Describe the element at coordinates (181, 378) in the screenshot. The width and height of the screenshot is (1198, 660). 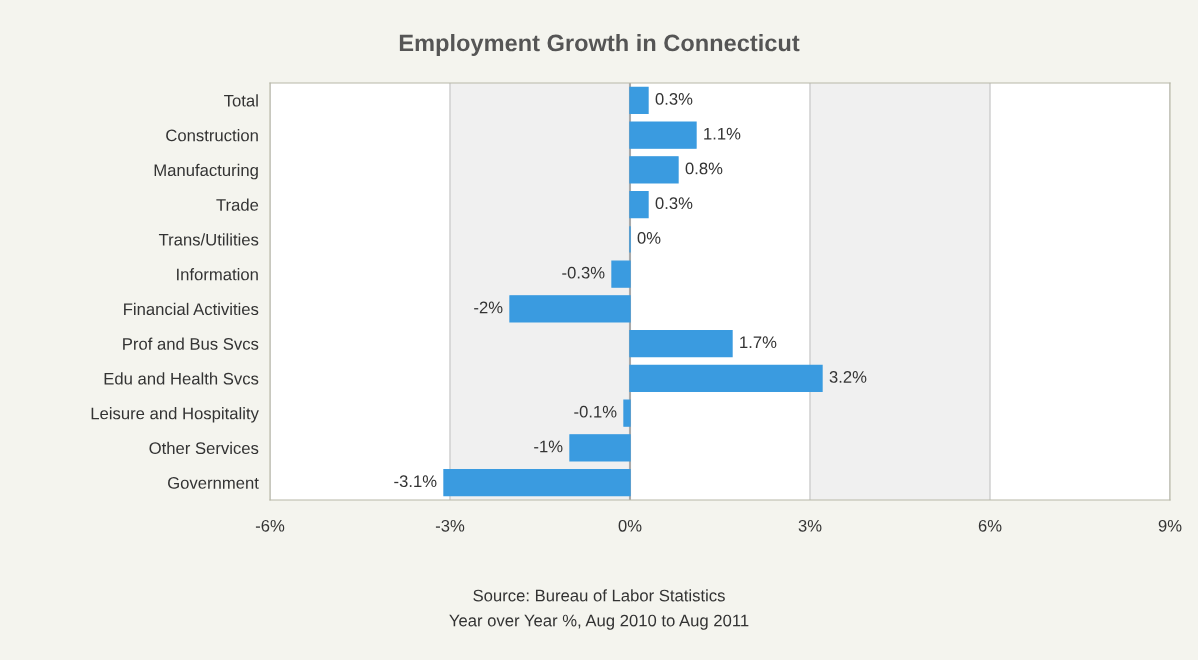
I see `y-tick-label: Edu and Health Svcs` at that location.